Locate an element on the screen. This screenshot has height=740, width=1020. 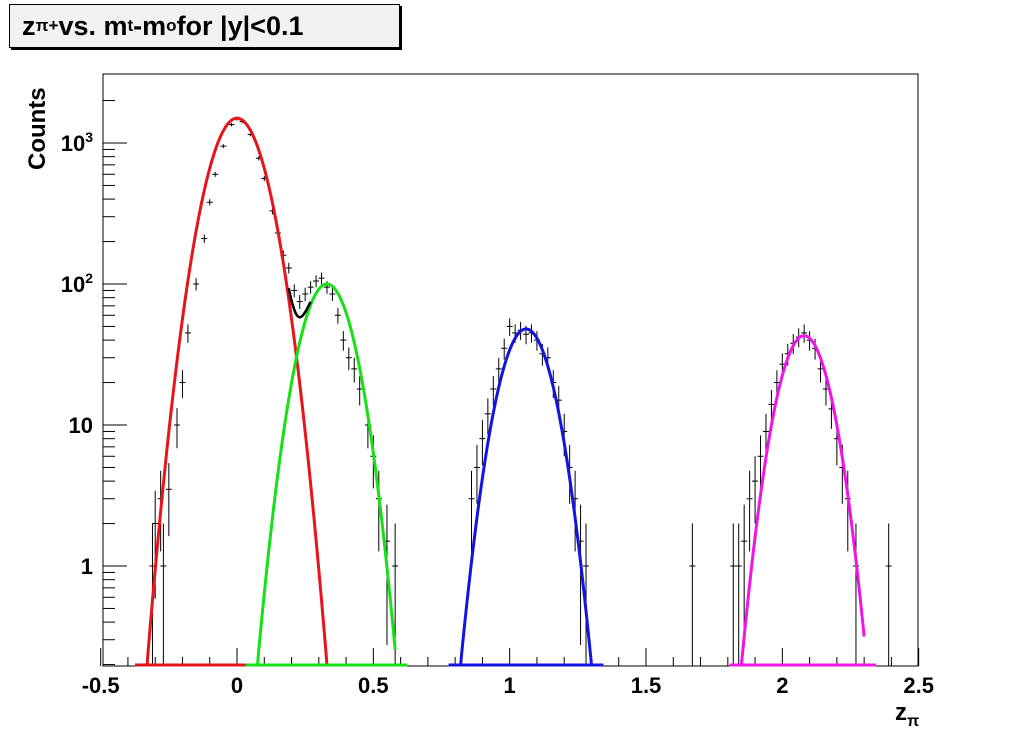
y-tick-label: 10 is located at coordinates (81, 425).